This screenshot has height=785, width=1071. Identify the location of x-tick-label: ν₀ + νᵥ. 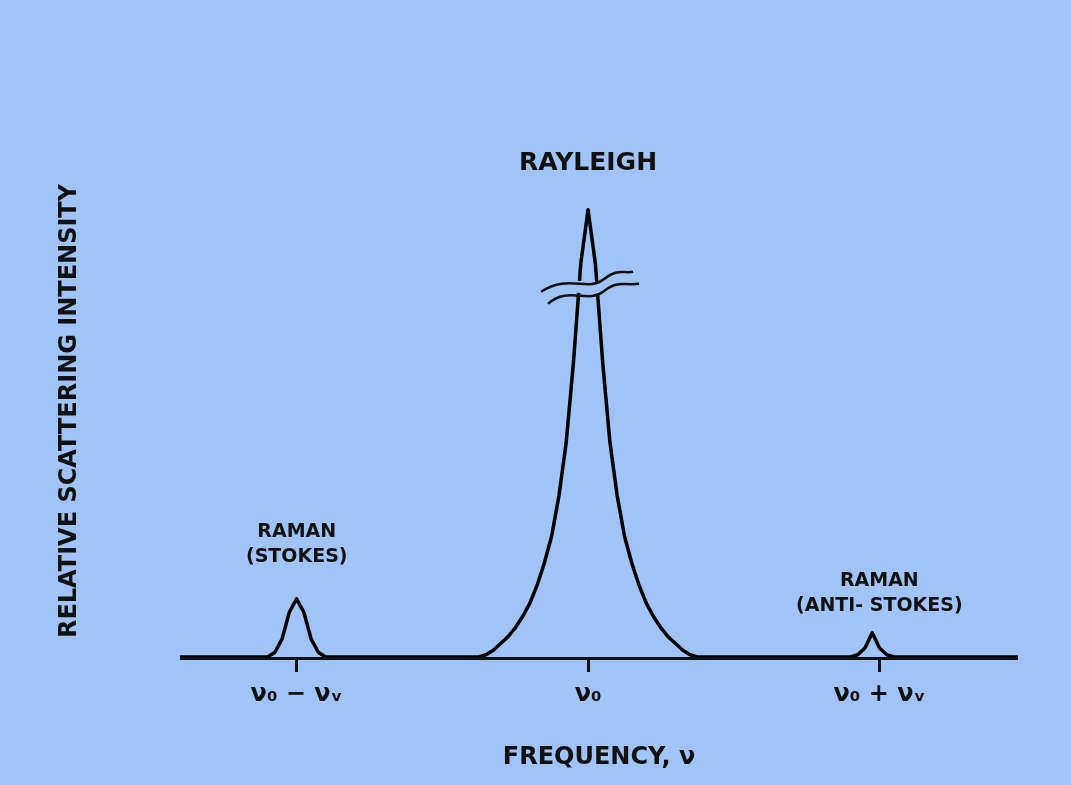
(879, 692).